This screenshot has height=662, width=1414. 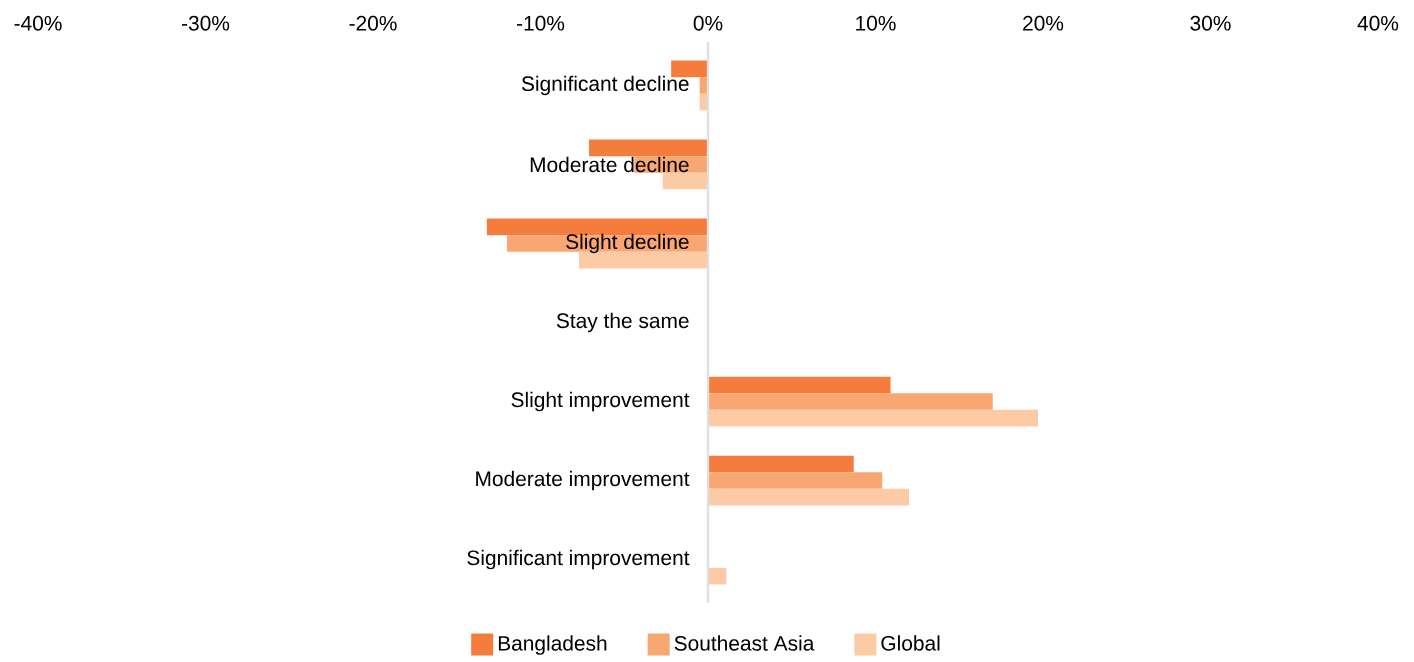 I want to click on x-tick-label: -30%, so click(x=206, y=23).